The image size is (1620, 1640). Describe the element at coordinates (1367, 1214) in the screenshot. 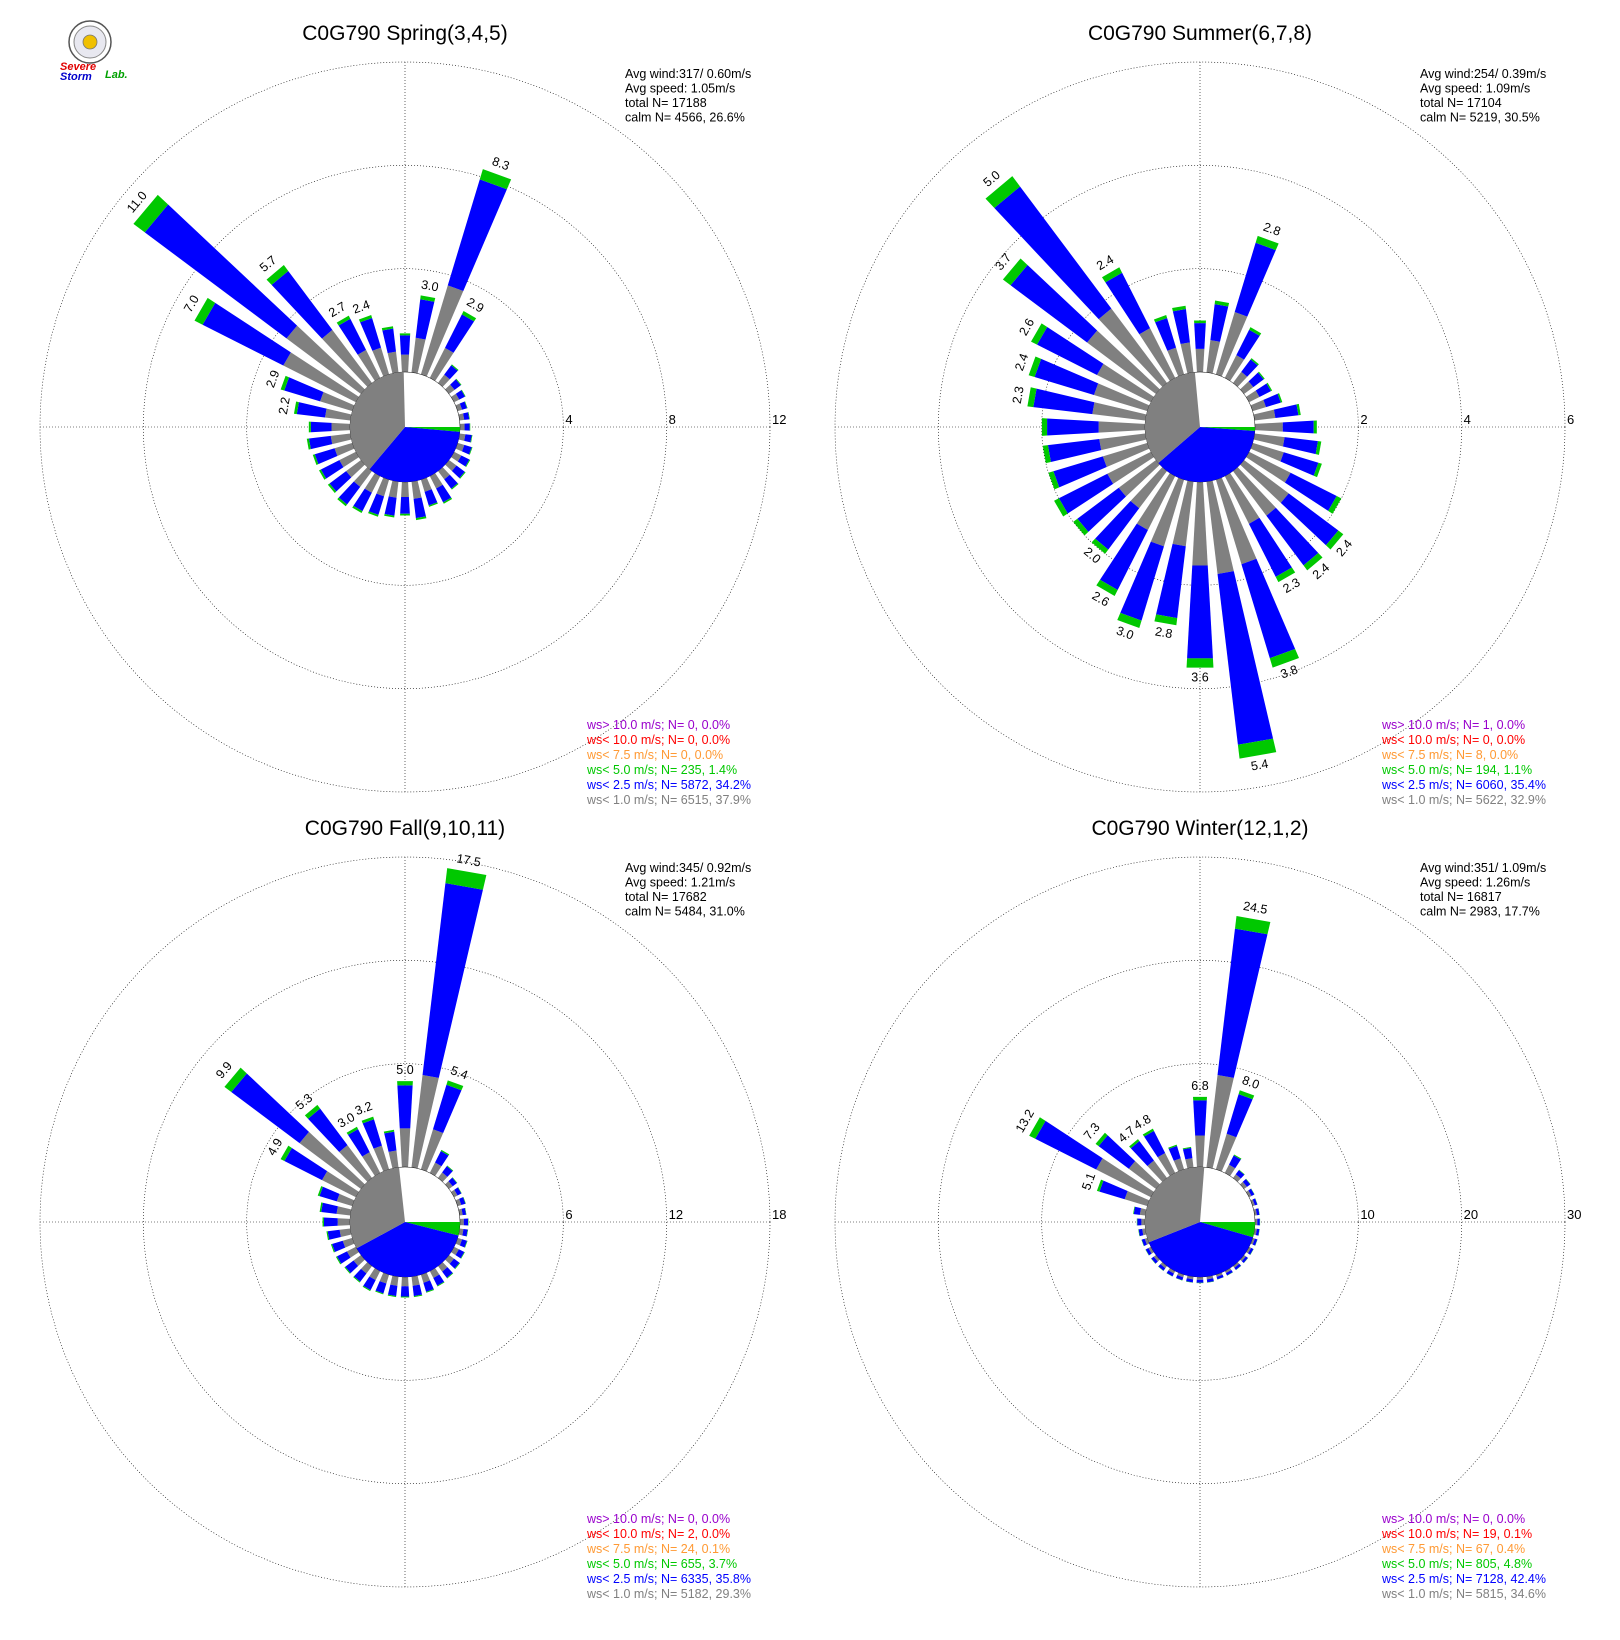

I see `ring-label: 10` at that location.